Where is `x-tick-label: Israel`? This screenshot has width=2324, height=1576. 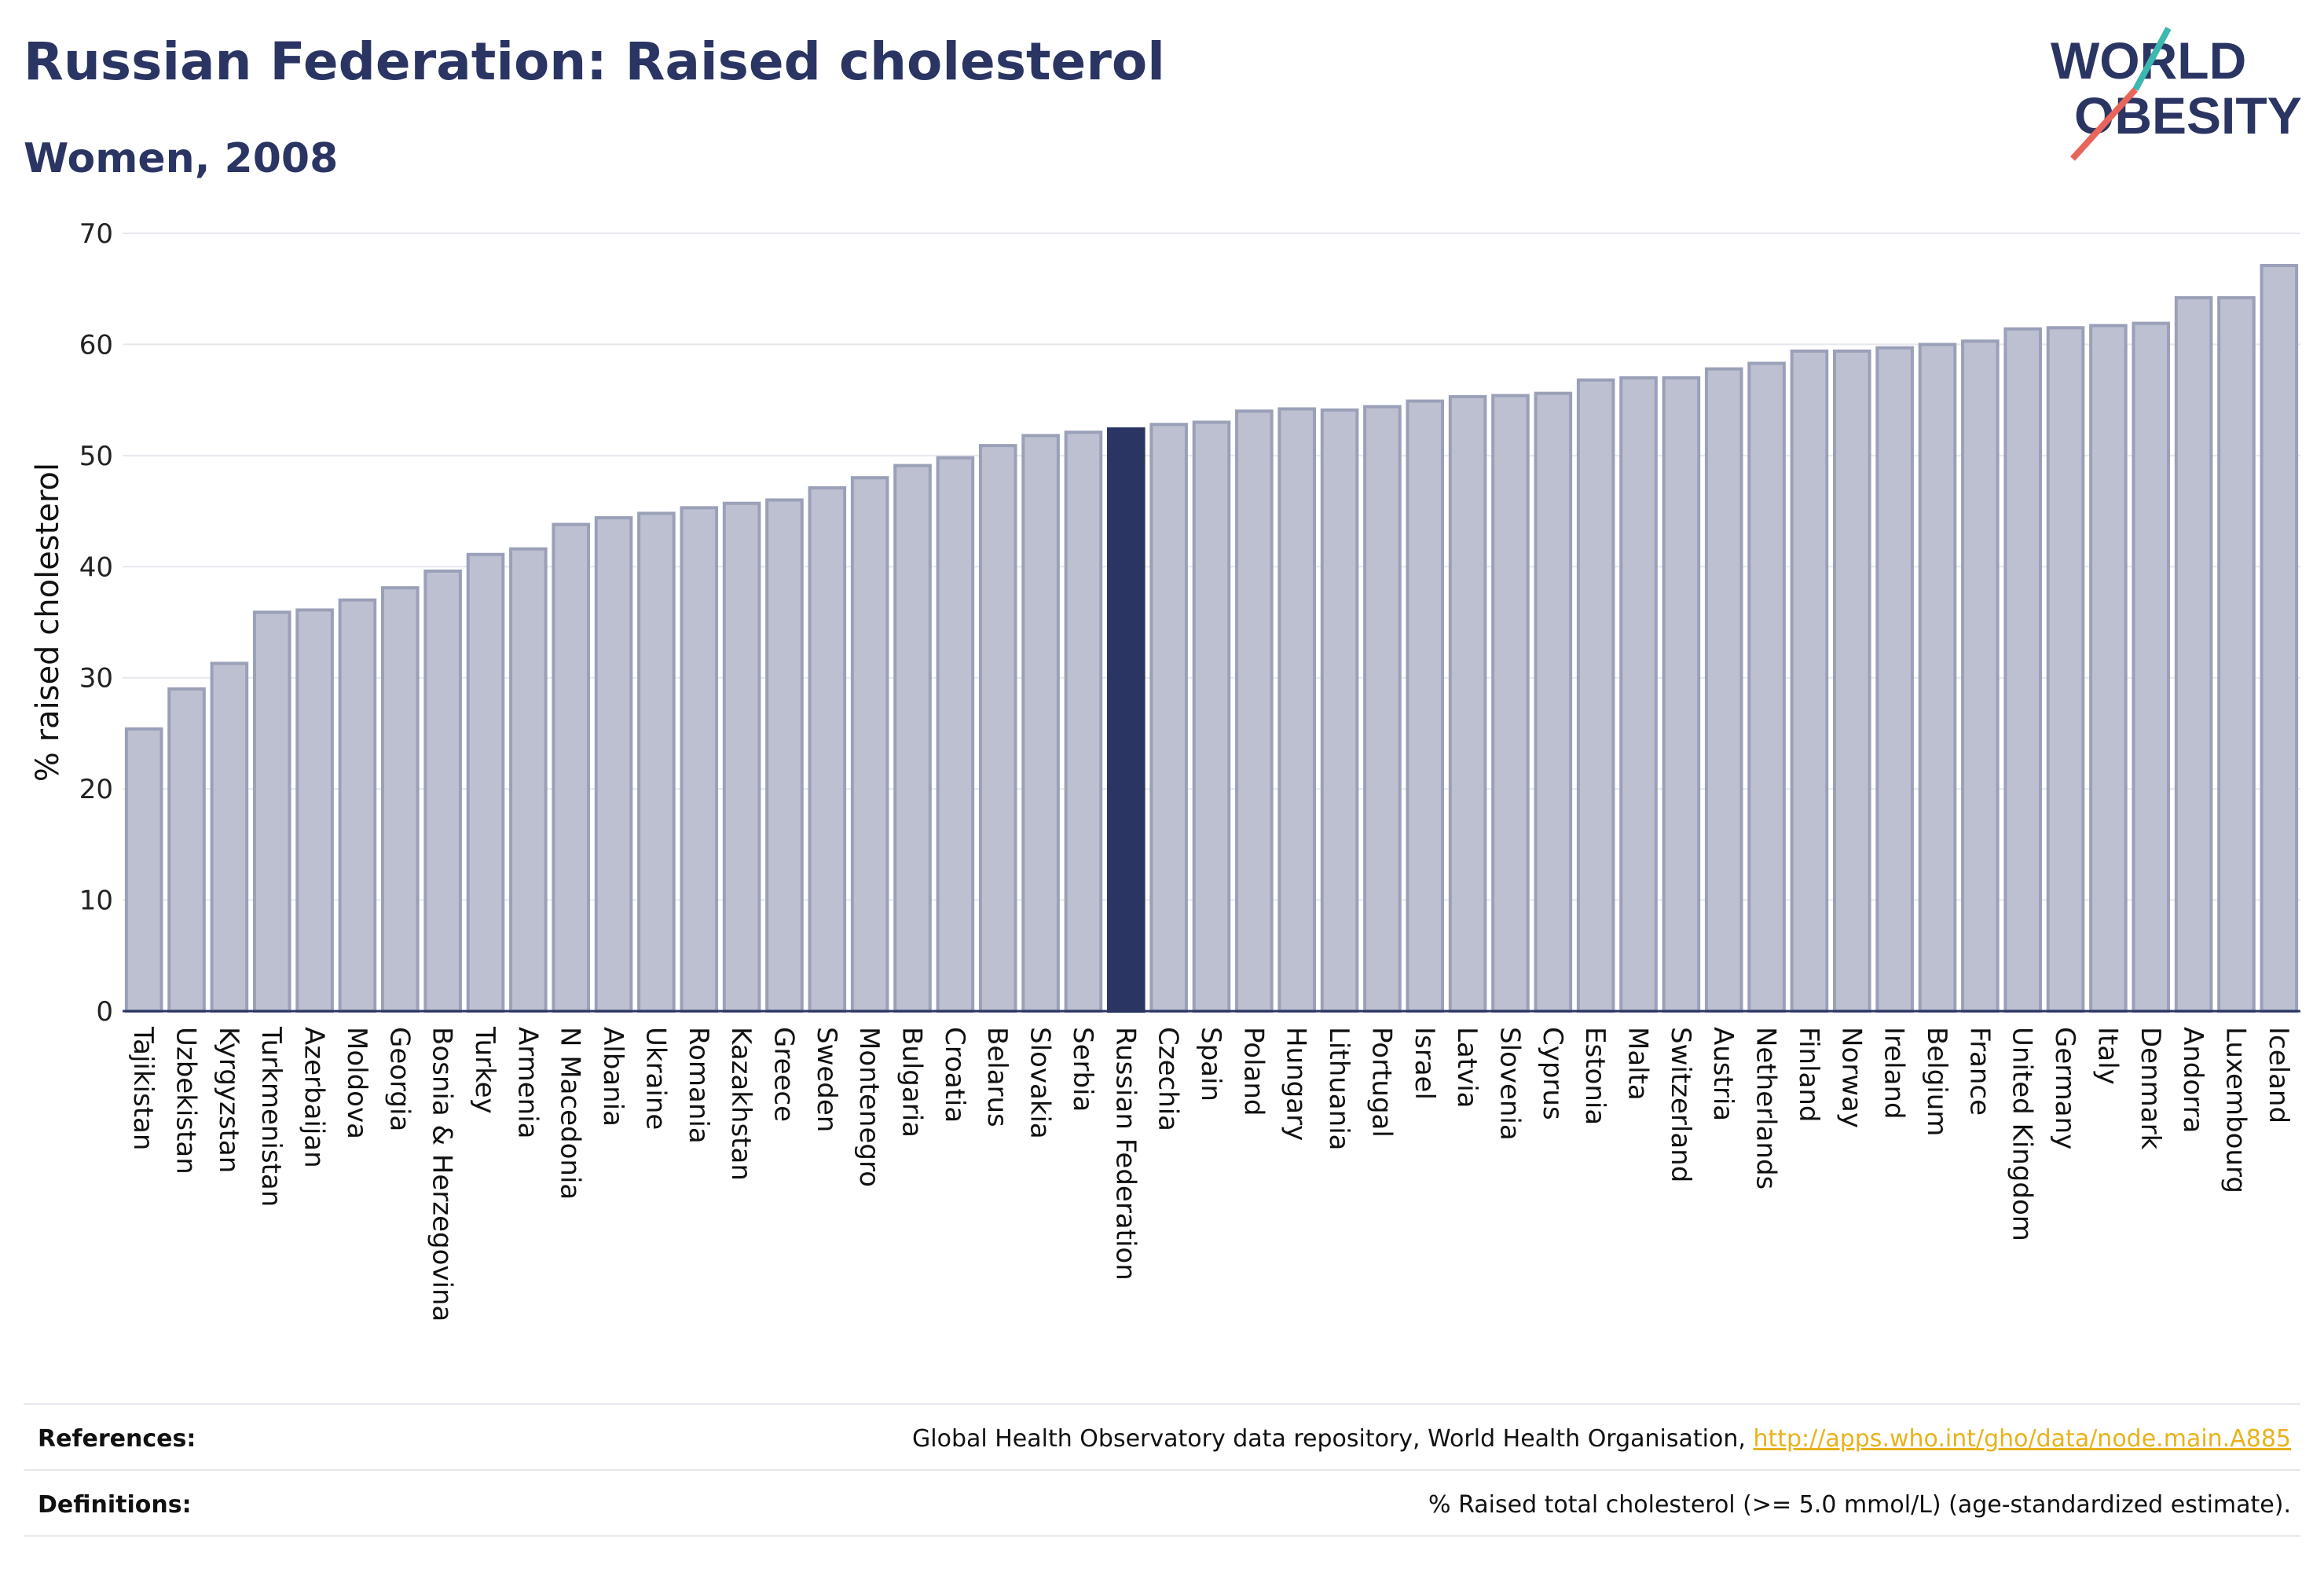 x-tick-label: Israel is located at coordinates (1424, 1063).